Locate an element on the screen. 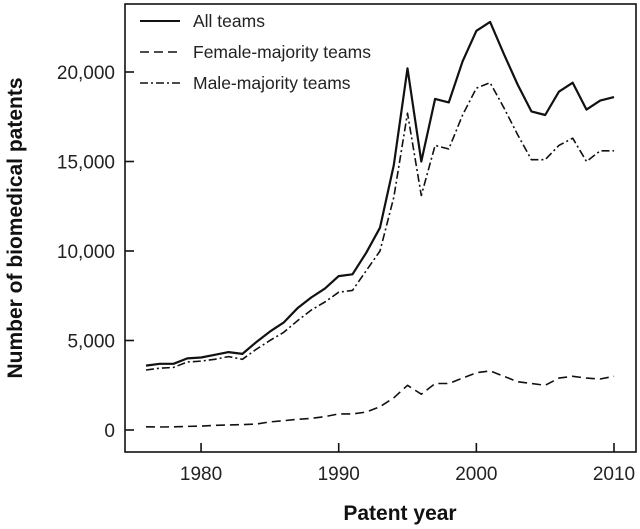 Image resolution: width=640 pixels, height=529 pixels. y-axis-ticks: 0 5,000 10,000 15,000 20,000 is located at coordinates (95, 252).